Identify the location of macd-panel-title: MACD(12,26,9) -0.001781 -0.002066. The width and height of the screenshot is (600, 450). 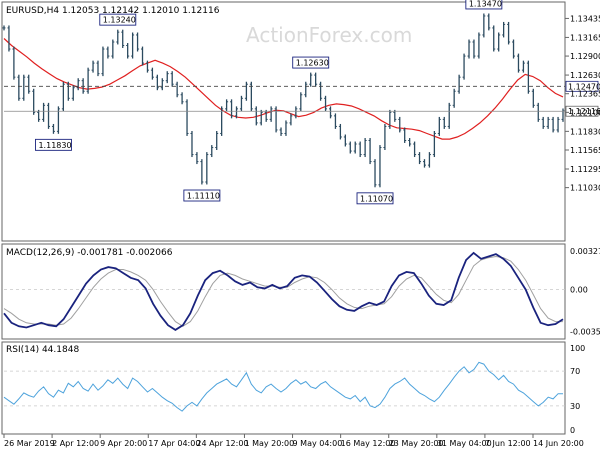
(89, 253).